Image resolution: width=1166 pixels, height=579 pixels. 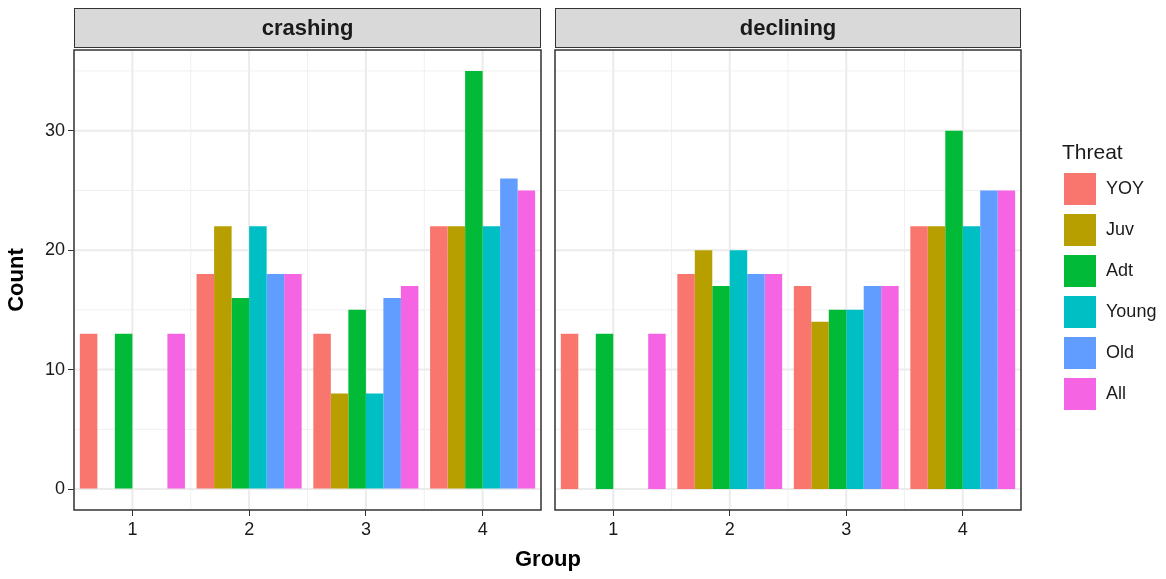 What do you see at coordinates (1131, 311) in the screenshot?
I see `legend-label: Young` at bounding box center [1131, 311].